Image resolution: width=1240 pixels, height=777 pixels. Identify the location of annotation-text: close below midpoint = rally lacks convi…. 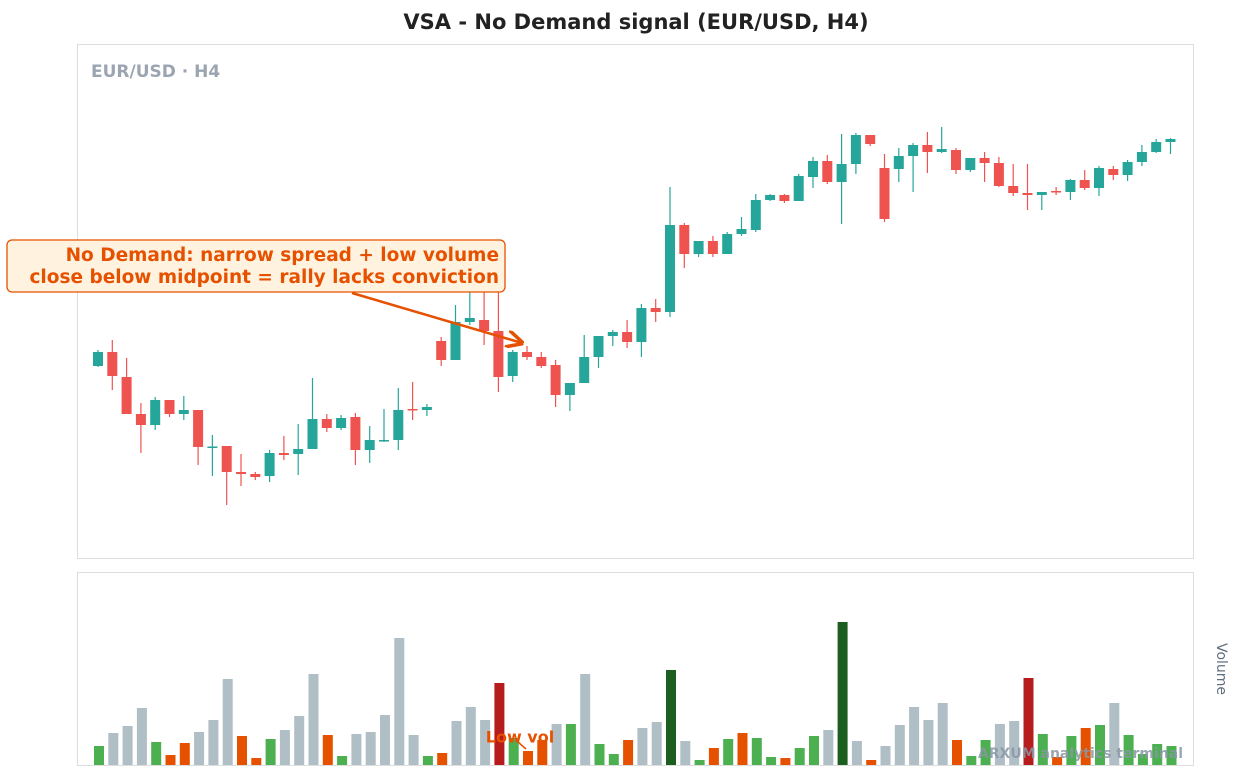
(264, 277).